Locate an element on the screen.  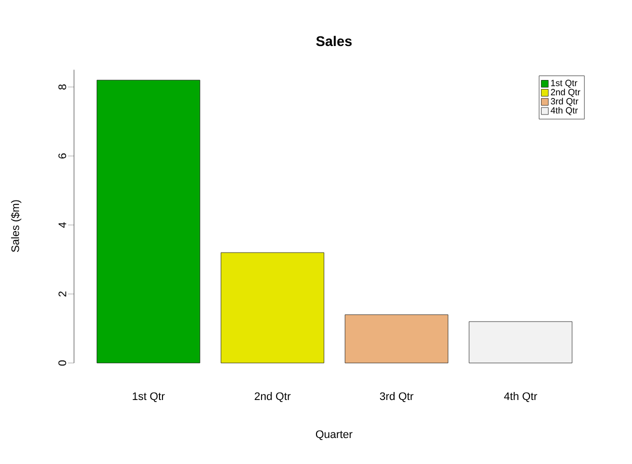
legend-label: 3rd Qtr is located at coordinates (564, 102).